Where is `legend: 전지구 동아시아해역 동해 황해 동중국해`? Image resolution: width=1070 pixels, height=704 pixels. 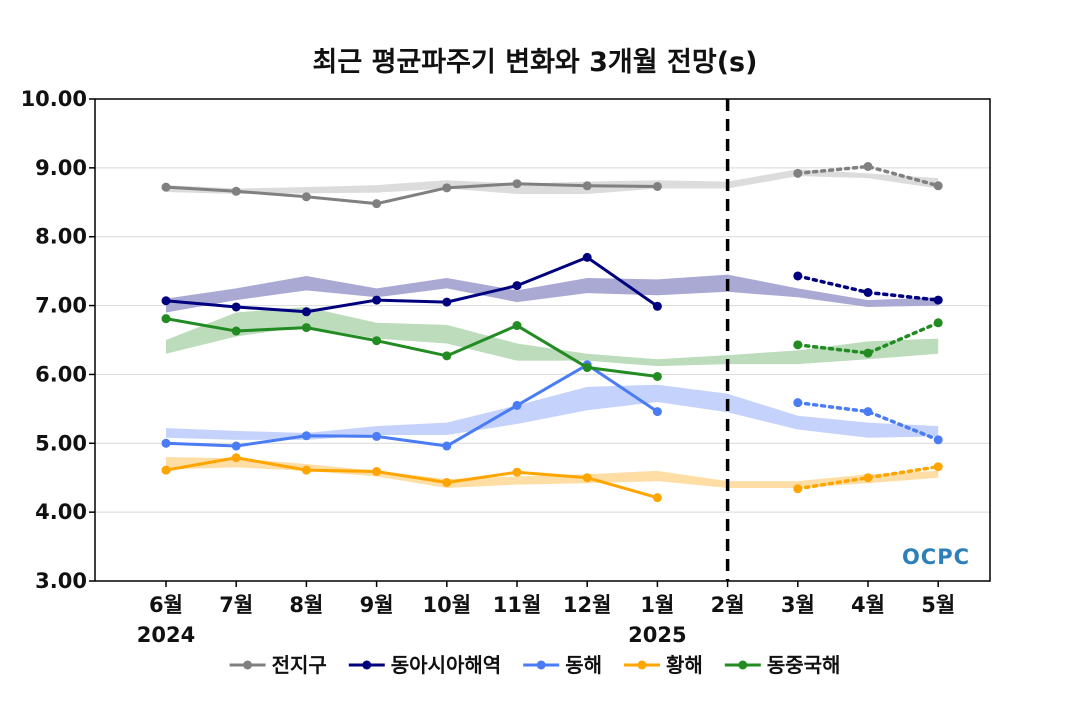 legend: 전지구 동아시아해역 동해 황해 동중국해 is located at coordinates (535, 665).